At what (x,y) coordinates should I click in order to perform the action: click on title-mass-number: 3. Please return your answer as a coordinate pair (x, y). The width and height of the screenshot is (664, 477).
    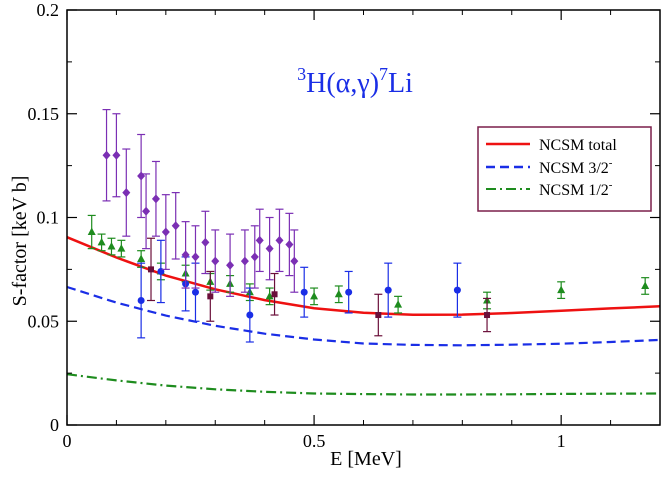
    Looking at the image, I should click on (301, 74).